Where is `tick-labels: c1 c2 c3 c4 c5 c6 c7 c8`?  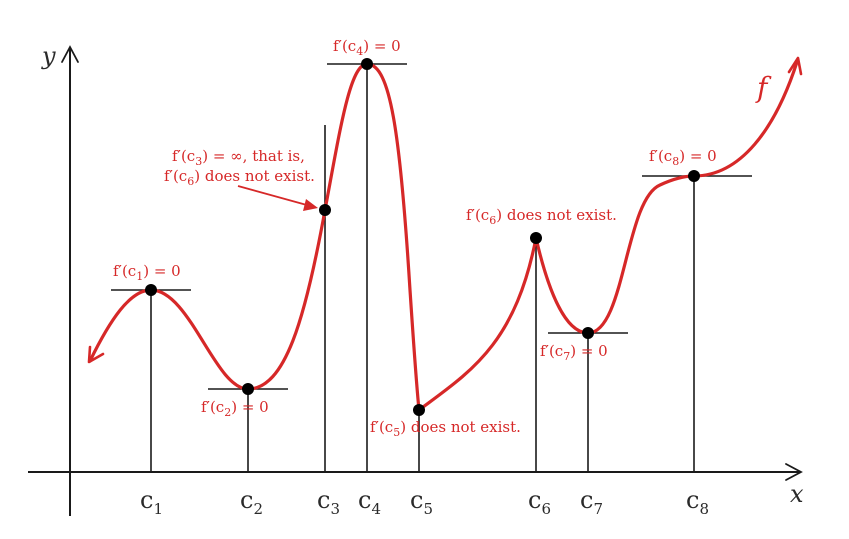 tick-labels: c1 c2 c3 c4 c5 c6 c7 c8 is located at coordinates (424, 502).